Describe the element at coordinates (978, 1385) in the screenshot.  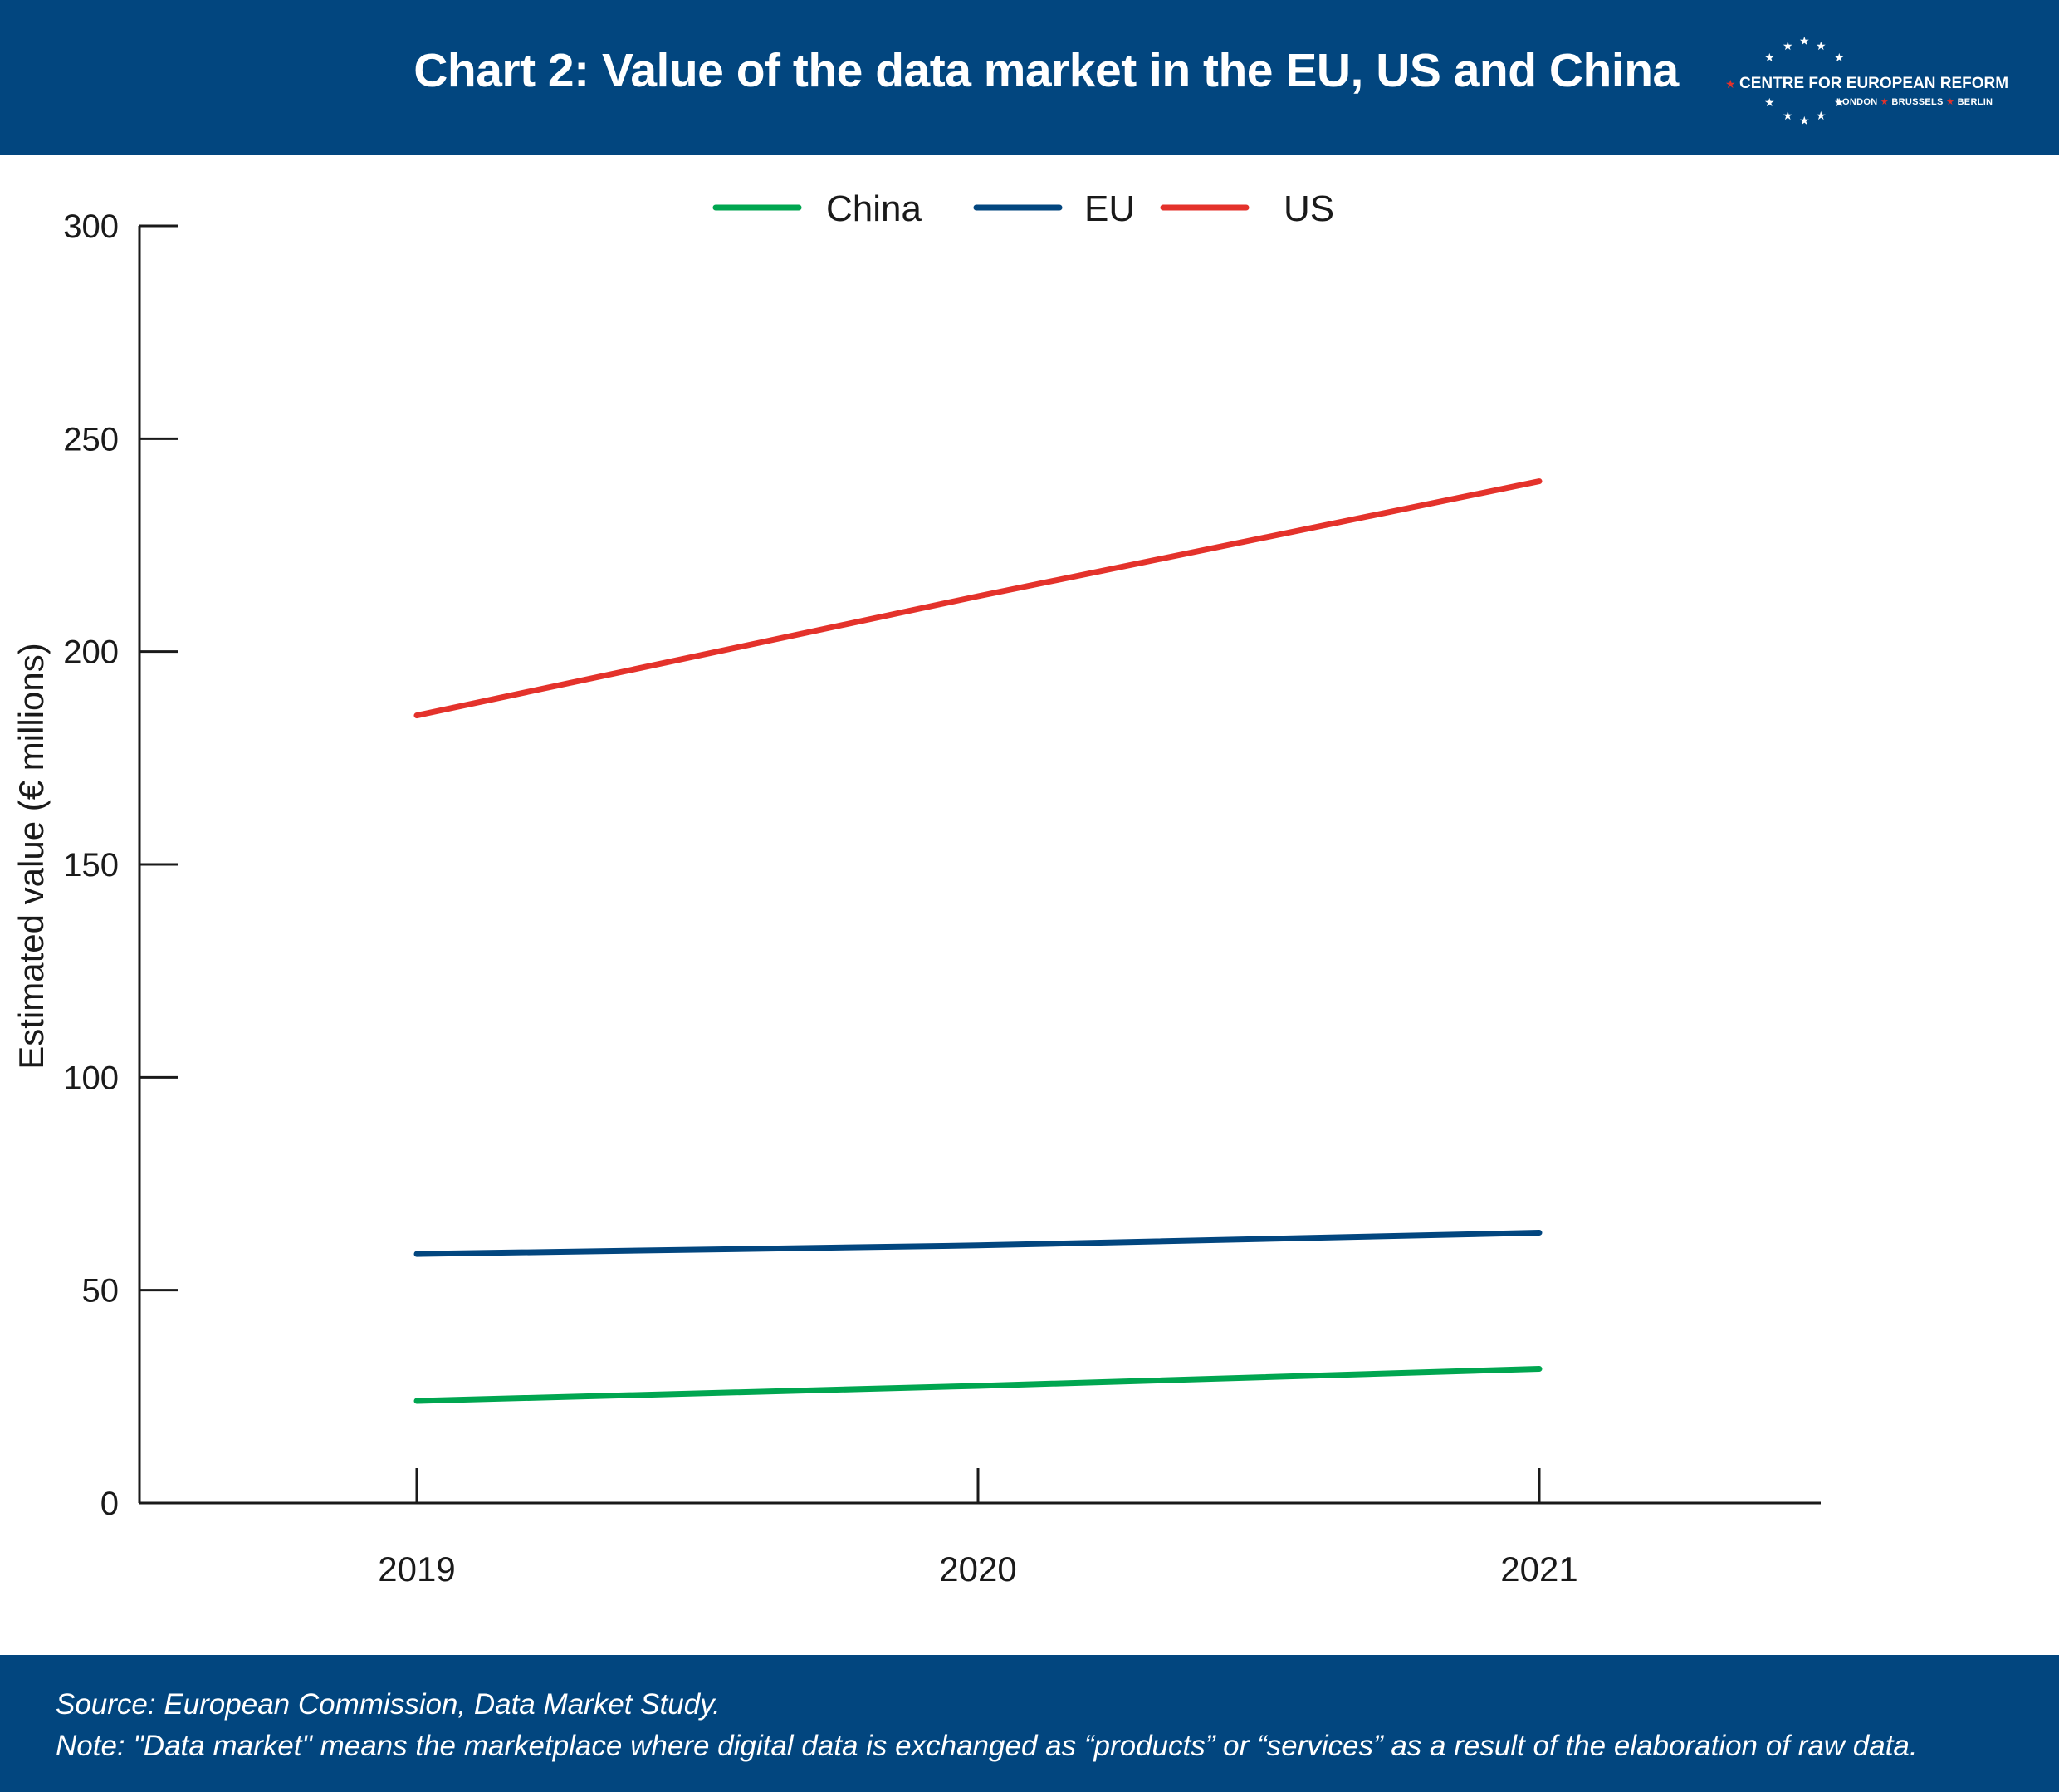
I see `series-line-china` at that location.